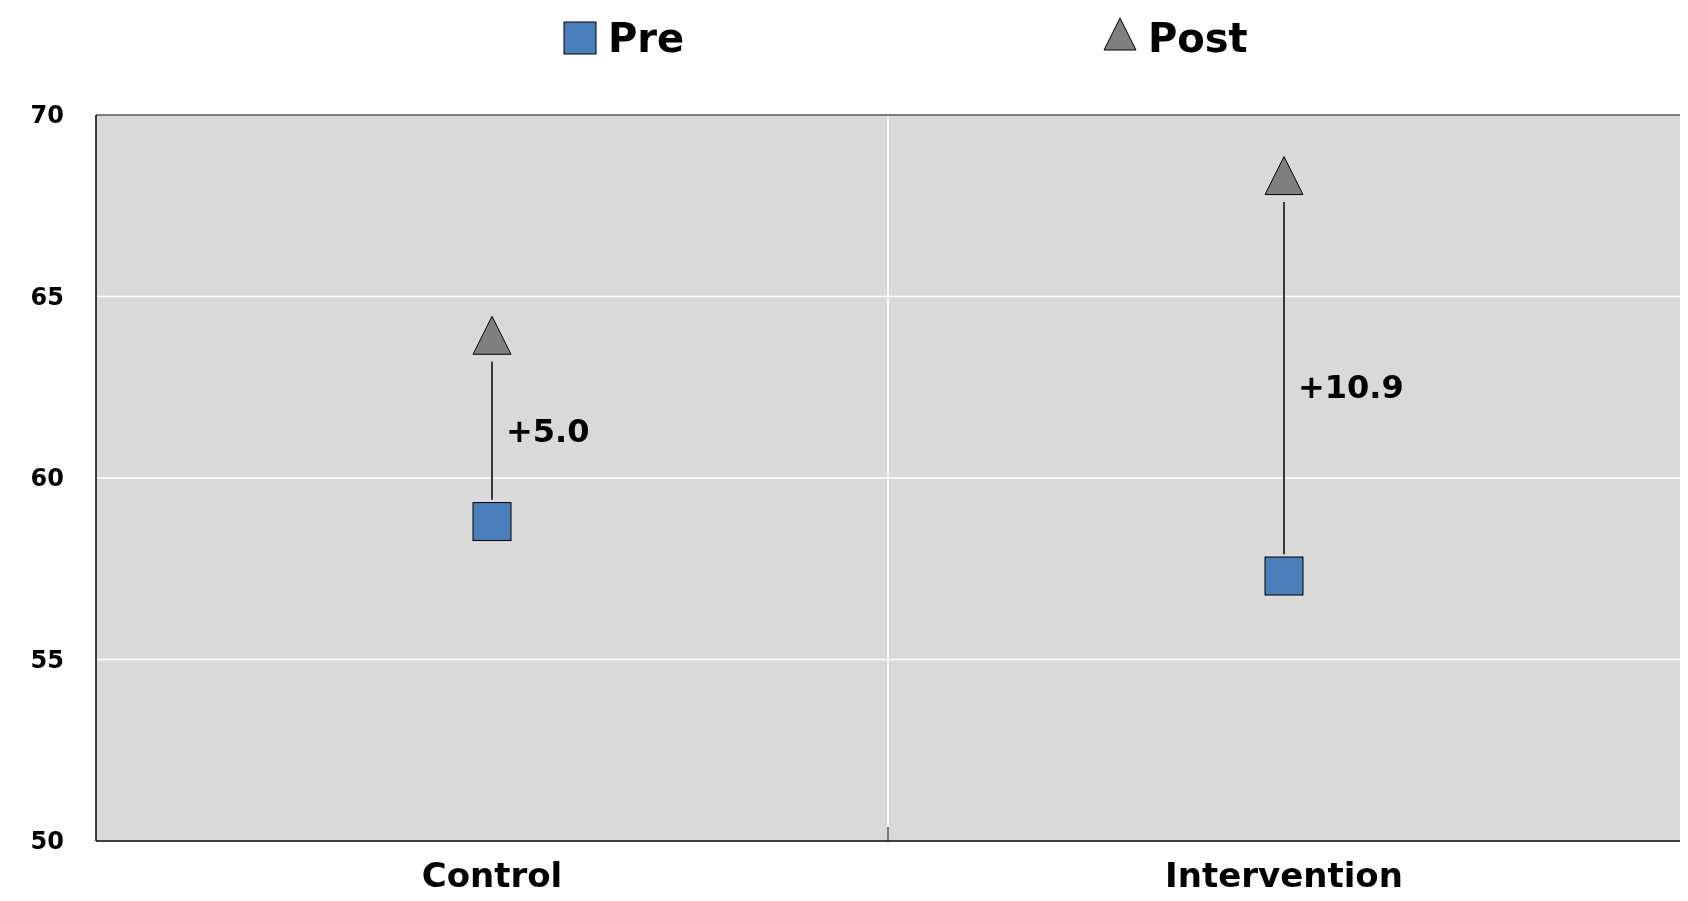 The width and height of the screenshot is (1688, 901). Describe the element at coordinates (492, 875) in the screenshot. I see `x-tick-label: Control` at that location.